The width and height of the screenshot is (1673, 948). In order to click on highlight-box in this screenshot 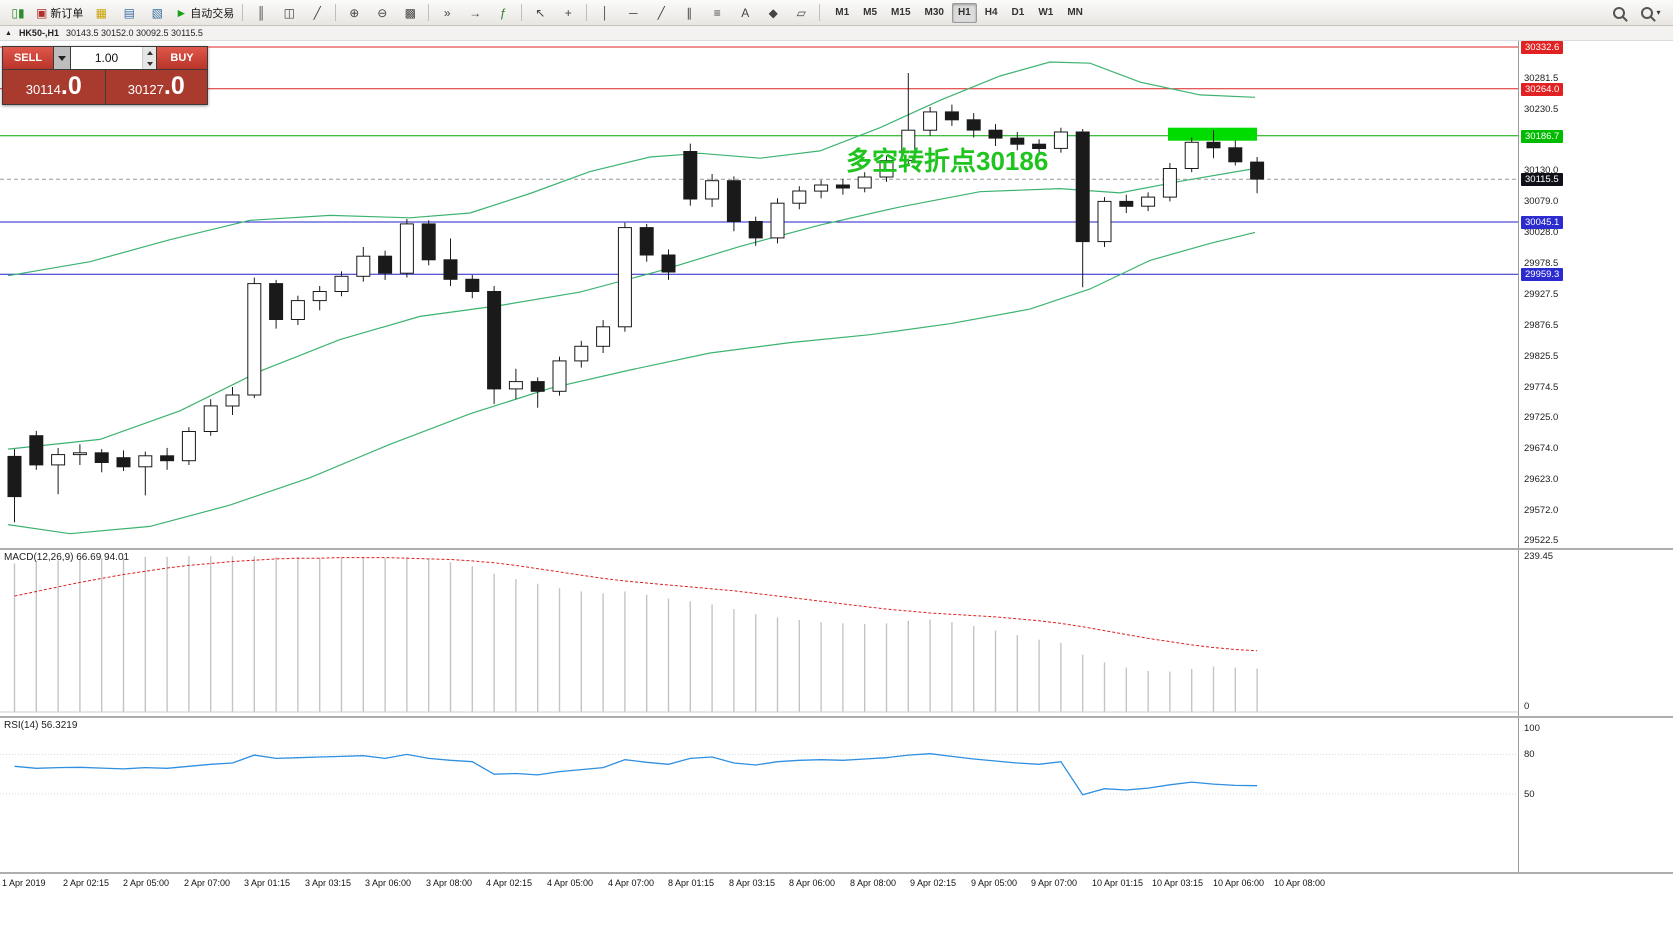, I will do `click(1212, 134)`.